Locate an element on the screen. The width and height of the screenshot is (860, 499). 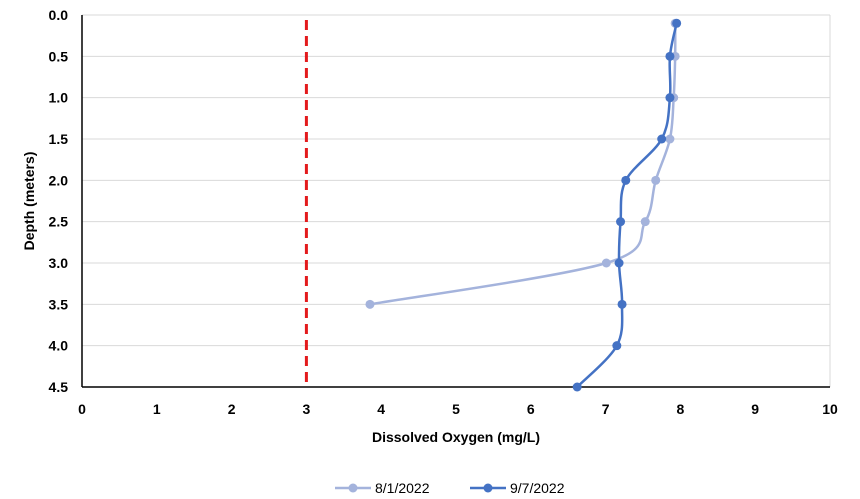
x-tick-label: 9 is located at coordinates (755, 409).